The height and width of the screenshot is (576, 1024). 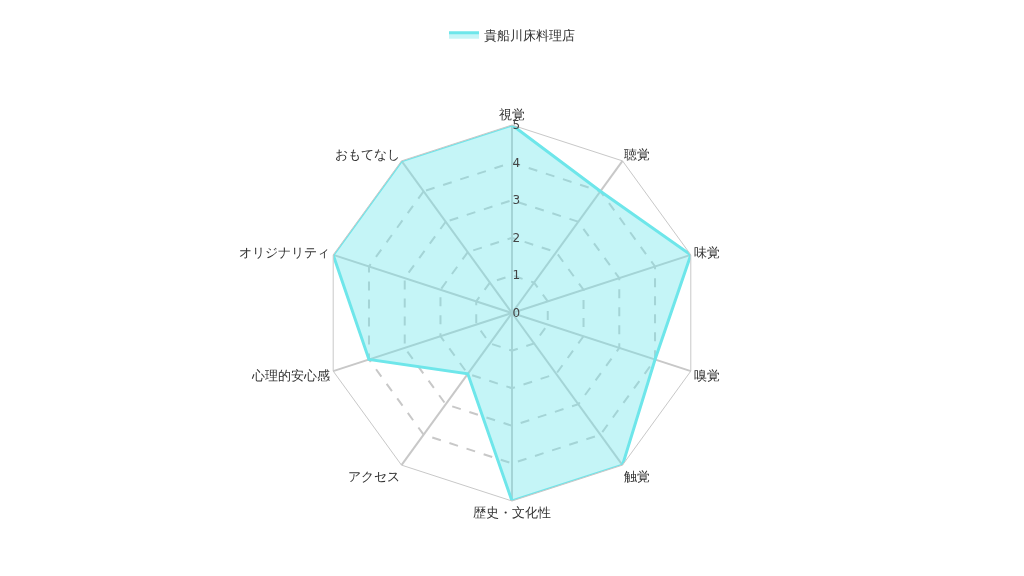 What do you see at coordinates (516, 237) in the screenshot?
I see `y-tick-label: 2` at bounding box center [516, 237].